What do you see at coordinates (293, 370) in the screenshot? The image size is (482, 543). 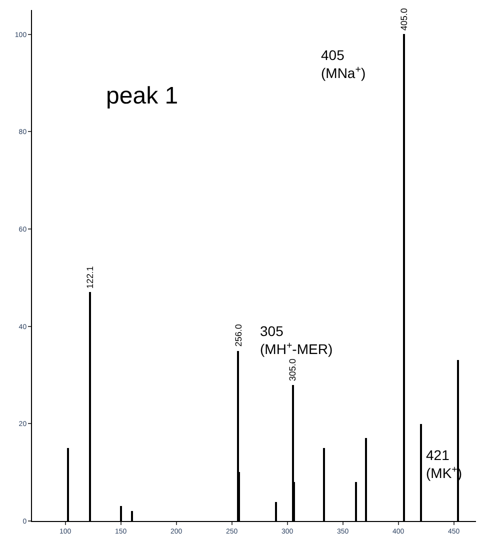 I see `annotation: 305.0` at bounding box center [293, 370].